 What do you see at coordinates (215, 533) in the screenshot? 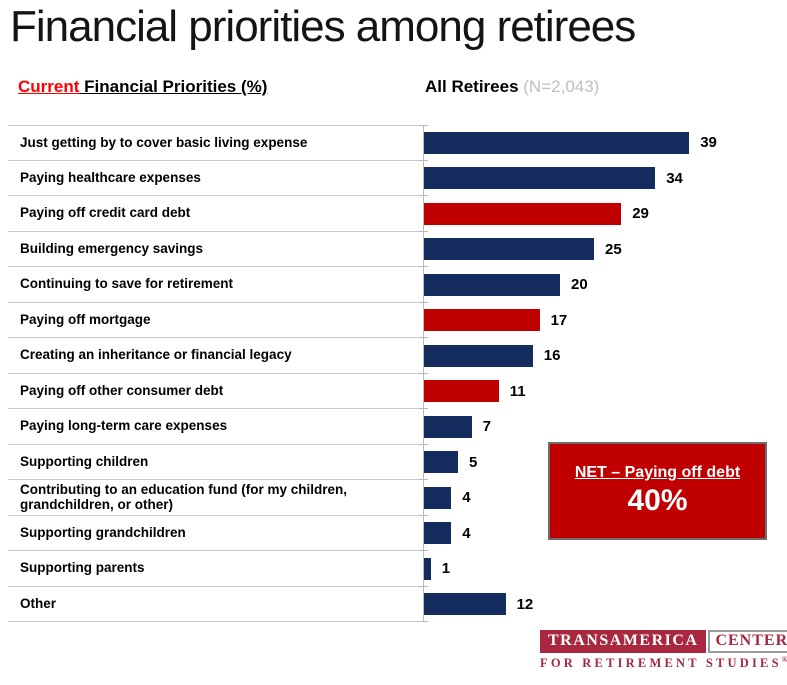
I see `category-label: Supporting grandchildren` at bounding box center [215, 533].